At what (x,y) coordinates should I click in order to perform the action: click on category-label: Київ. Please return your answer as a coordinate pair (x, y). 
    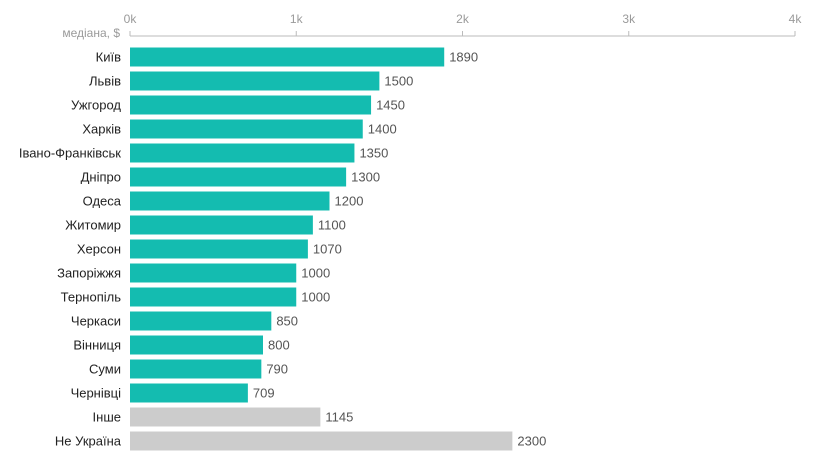
    Looking at the image, I should click on (108, 57).